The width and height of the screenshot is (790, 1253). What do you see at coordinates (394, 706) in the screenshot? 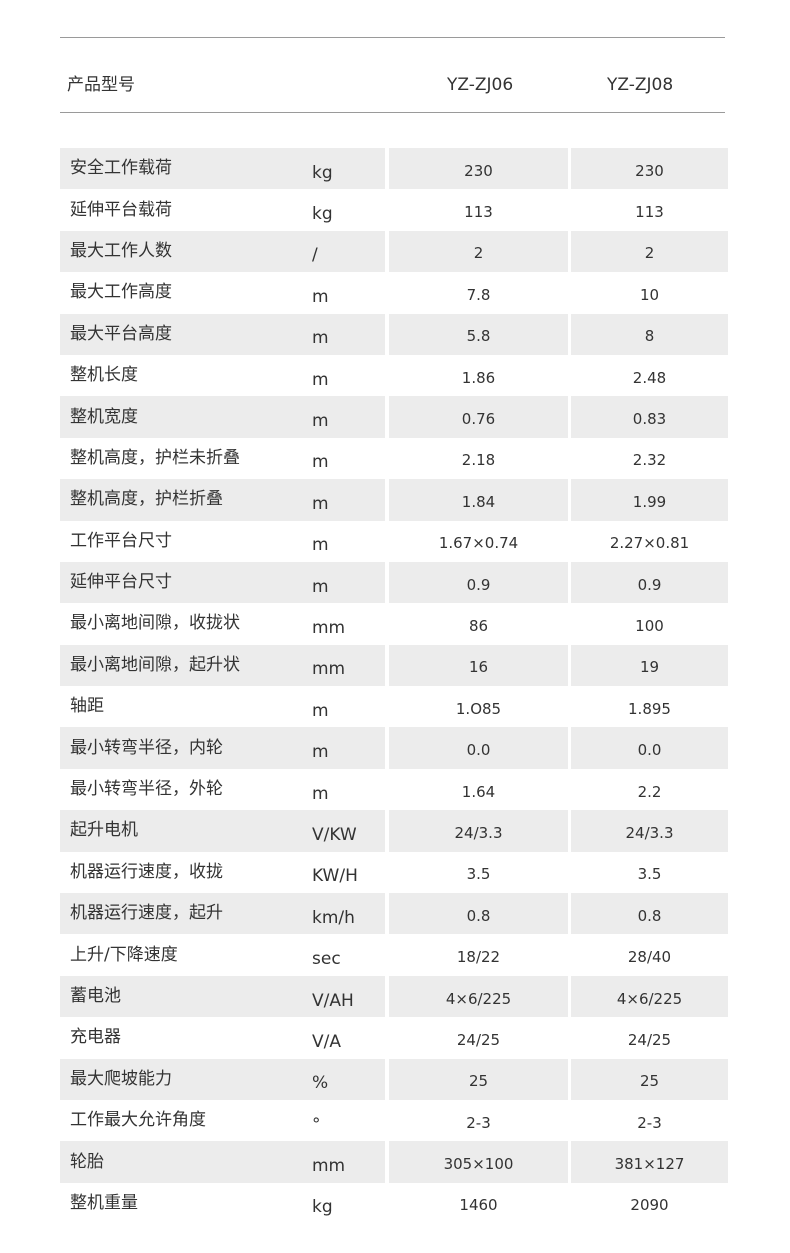
I see `spec-row: 轴距 m 1.O85 1.895` at bounding box center [394, 706].